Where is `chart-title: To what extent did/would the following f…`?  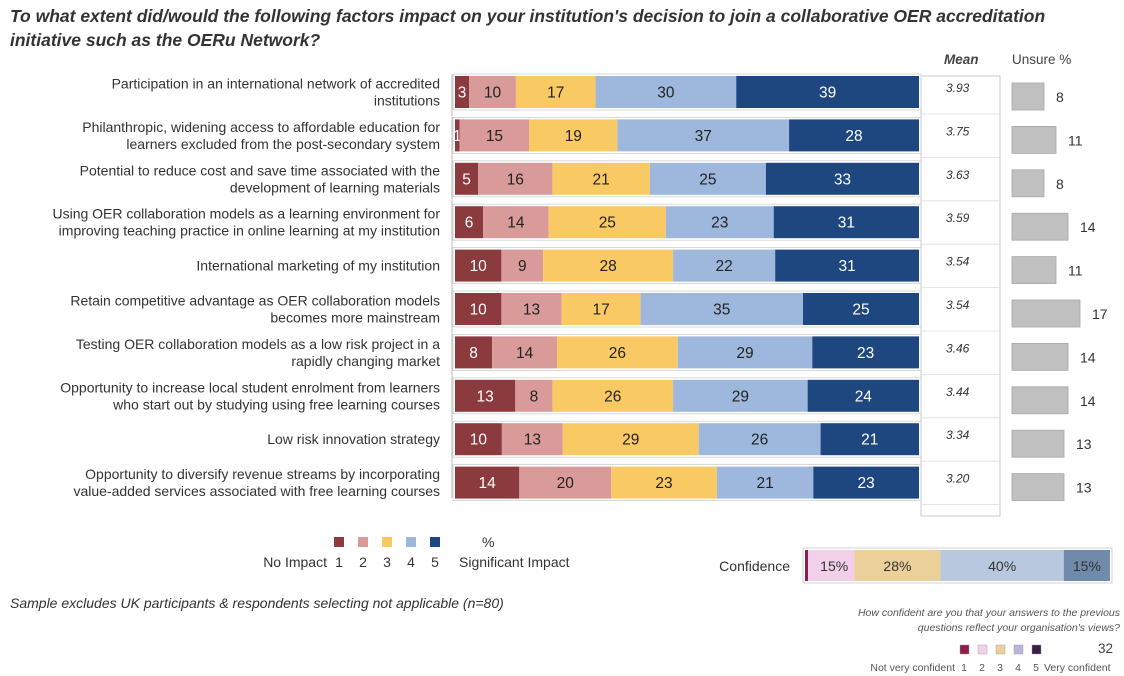
chart-title: To what extent did/would the following f… is located at coordinates (528, 28).